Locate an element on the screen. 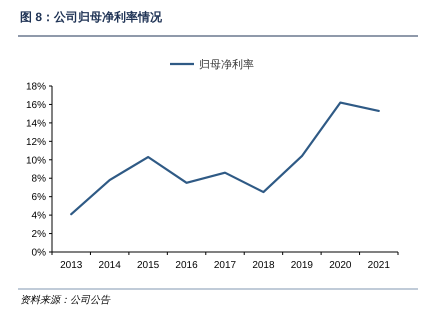 The height and width of the screenshot is (320, 424). x-tick-label: 2015 is located at coordinates (148, 265).